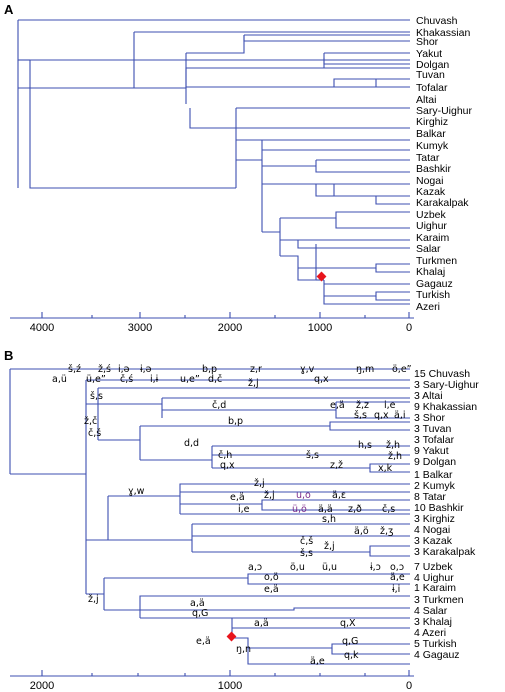 Image resolution: width=505 pixels, height=692 pixels. Describe the element at coordinates (433, 238) in the screenshot. I see `taxon-label: Karaim` at that location.